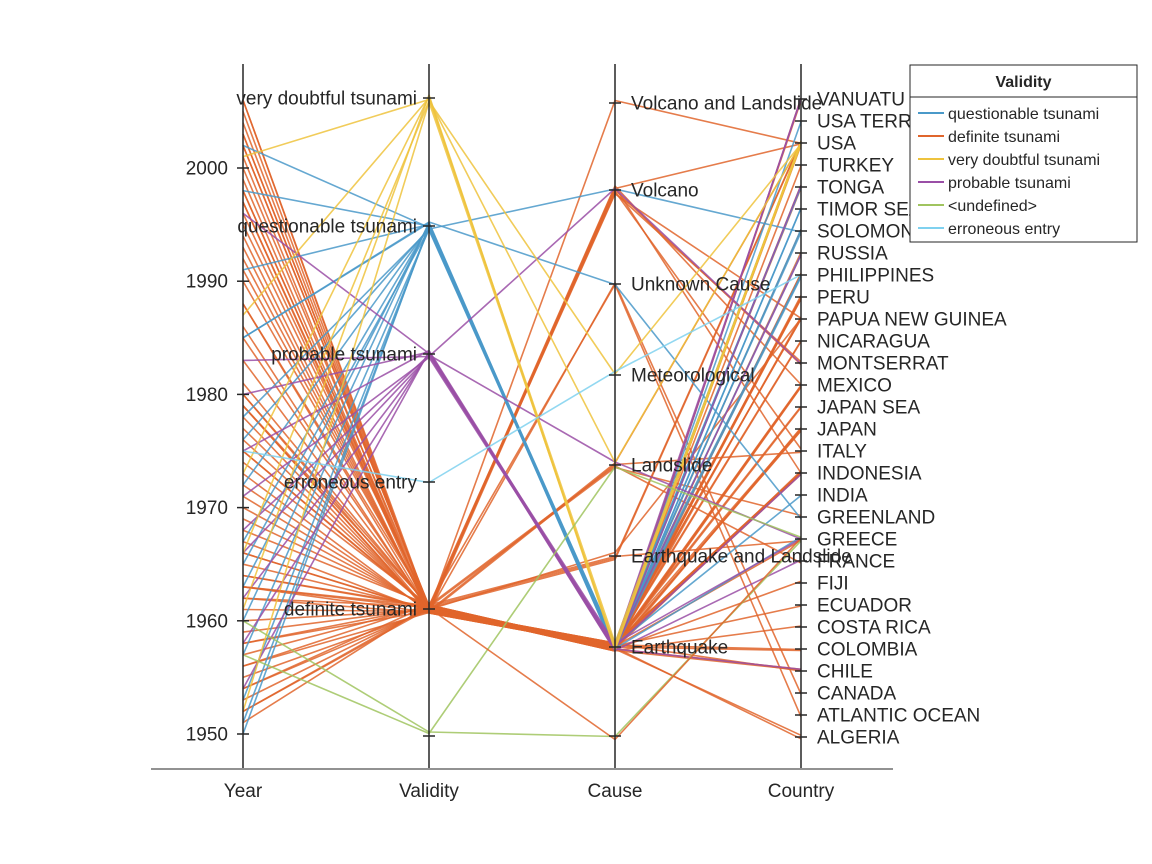  What do you see at coordinates (1024, 160) in the screenshot?
I see `legend-label-very-doubtful-tsunami: very doubtful tsunami` at bounding box center [1024, 160].